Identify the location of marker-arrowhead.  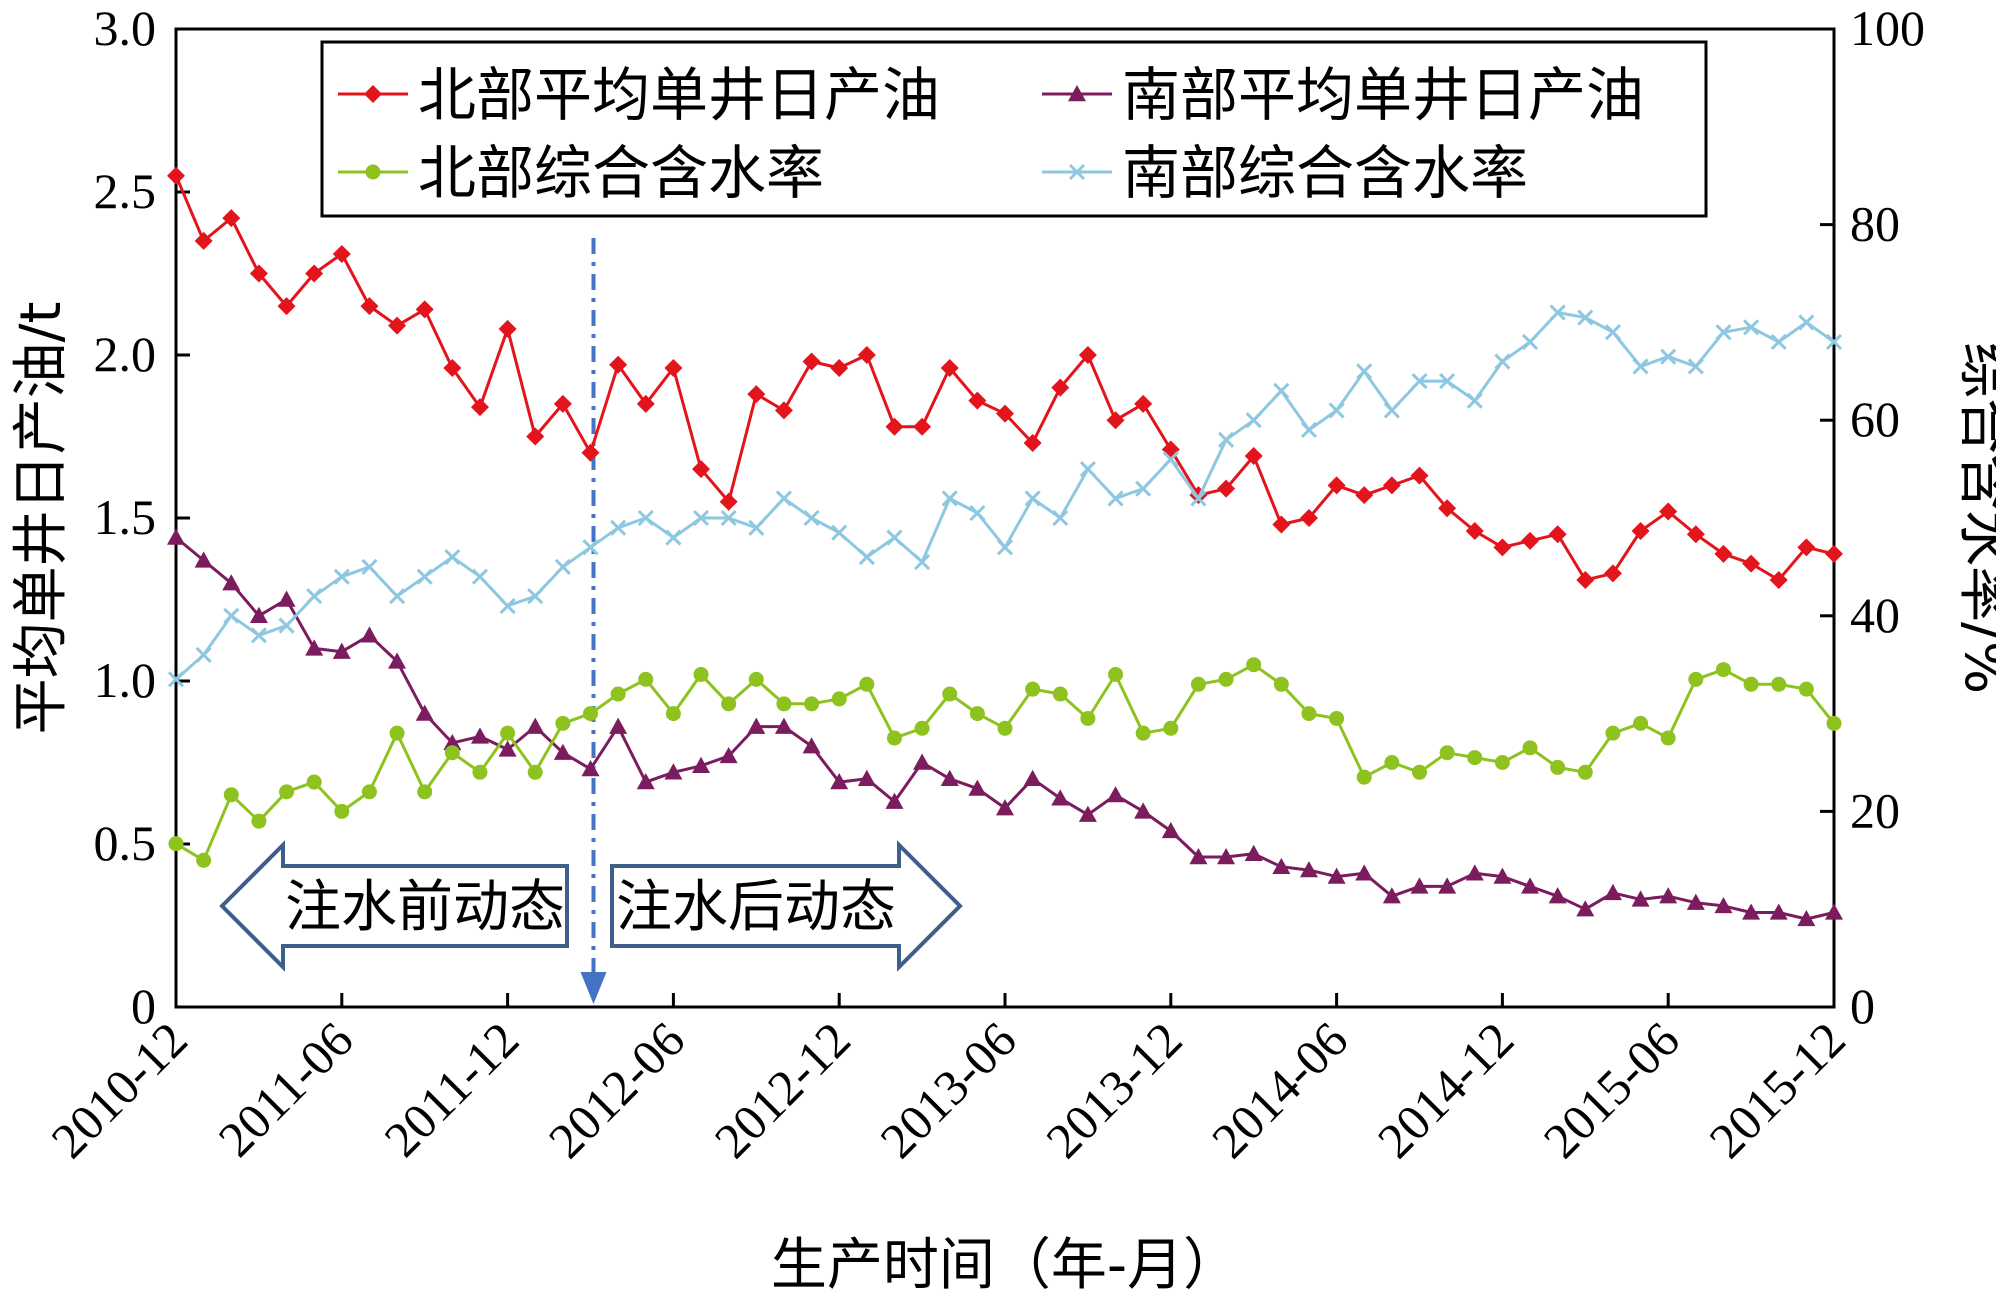
(593, 988).